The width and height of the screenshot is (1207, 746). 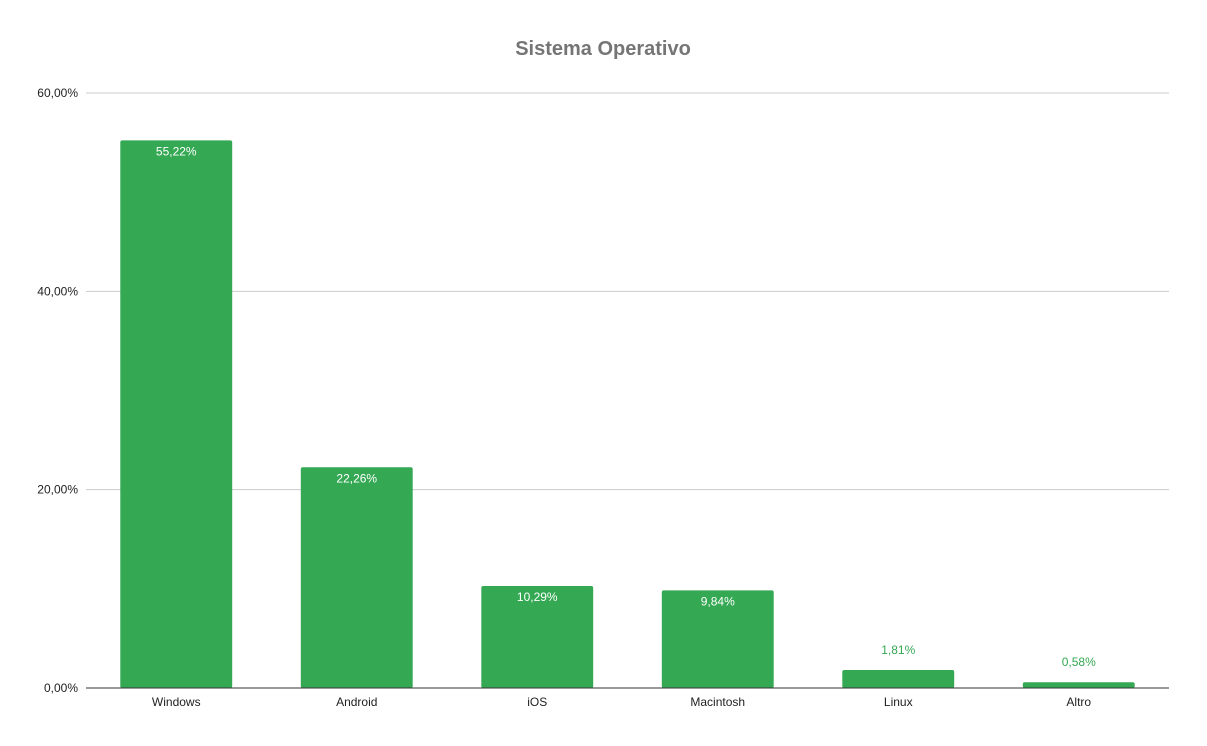 What do you see at coordinates (57, 490) in the screenshot?
I see `y-tick-label: 20,00%` at bounding box center [57, 490].